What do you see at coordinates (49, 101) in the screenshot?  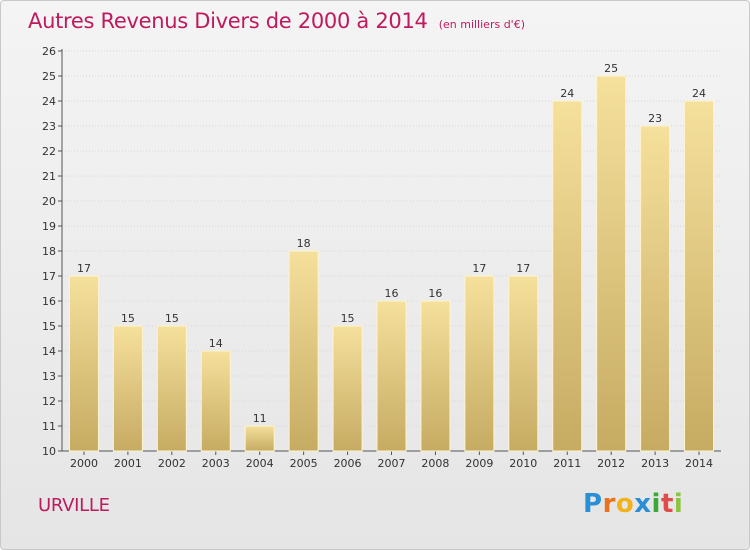 I see `y-tick-label: 24` at bounding box center [49, 101].